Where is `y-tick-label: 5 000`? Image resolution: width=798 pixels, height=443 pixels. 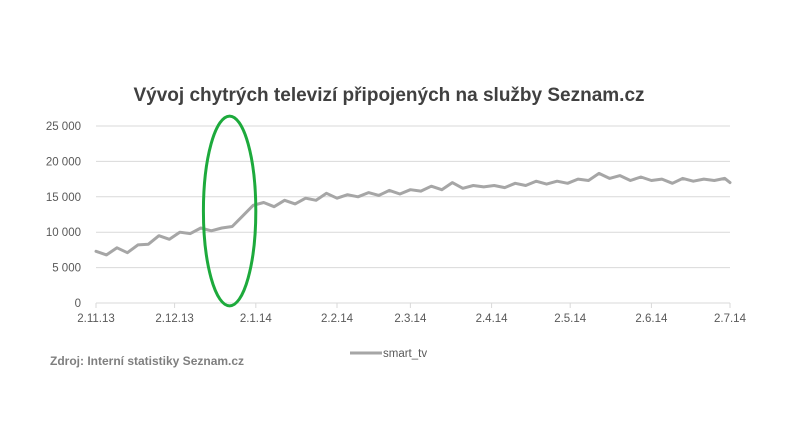
y-tick-label: 5 000 is located at coordinates (66, 269).